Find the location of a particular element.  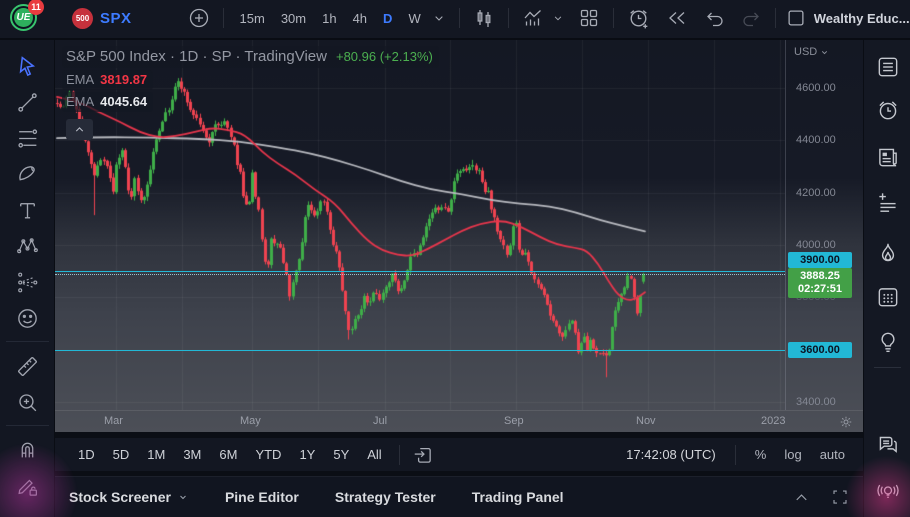

range-3m: 3M is located at coordinates (192, 454).